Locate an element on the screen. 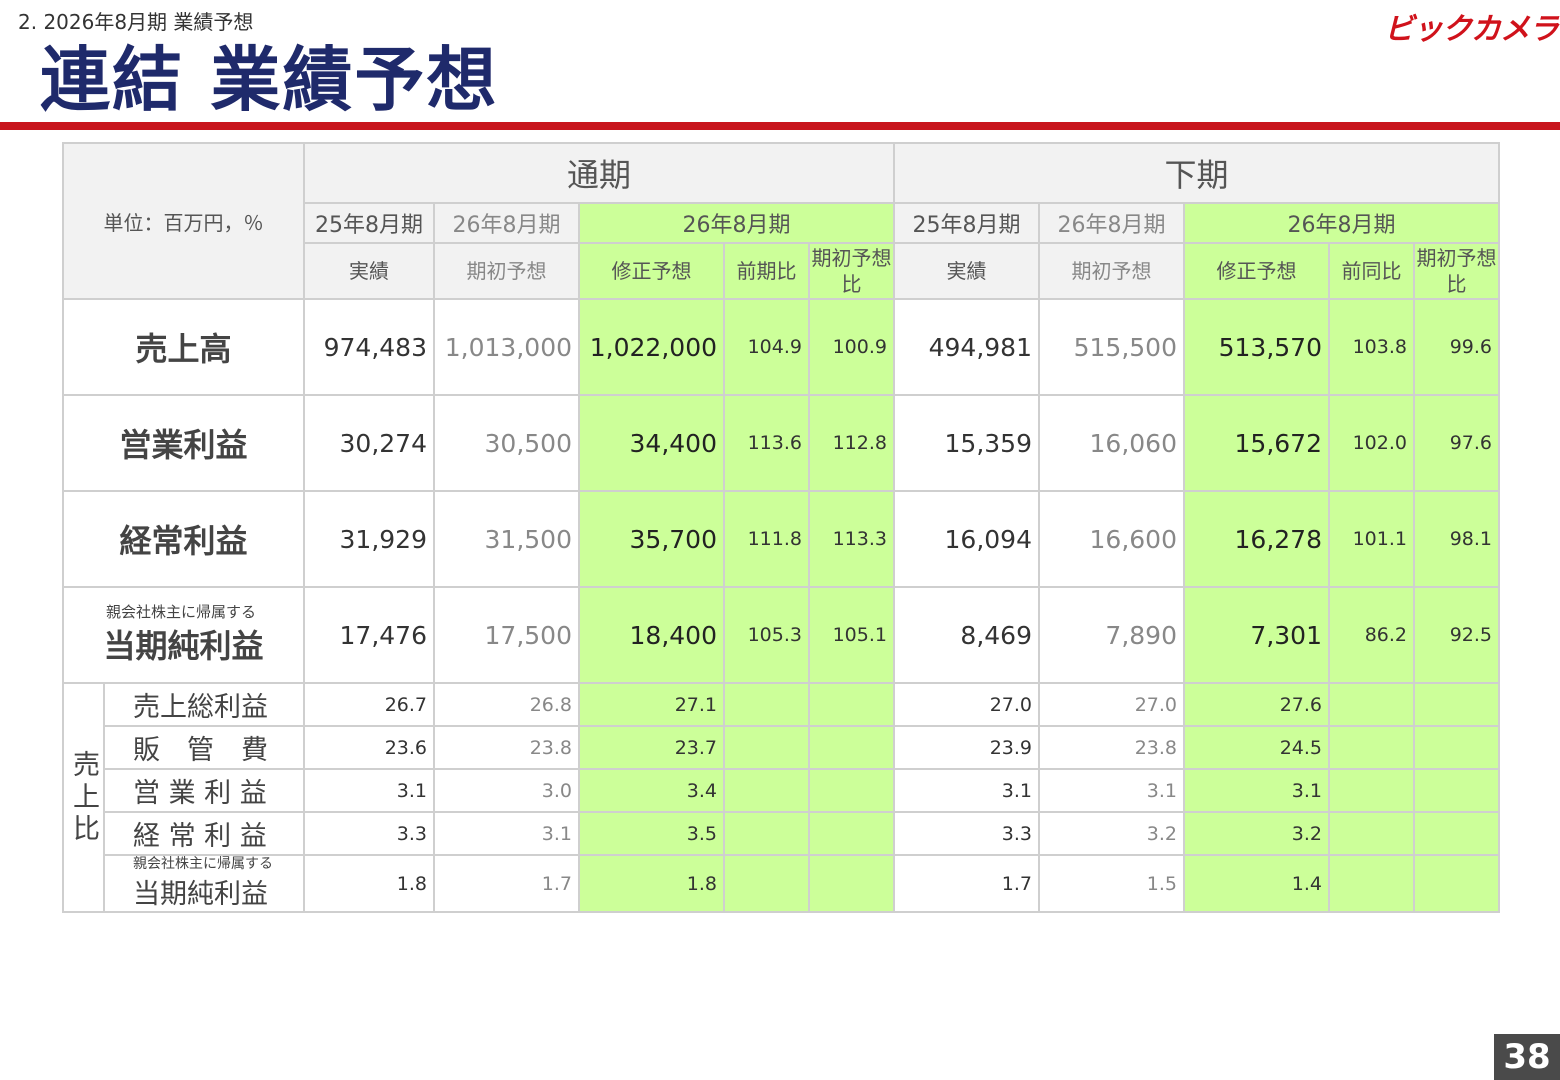 This screenshot has width=1560, height=1080. table-cell: 23.7 is located at coordinates (651, 747).